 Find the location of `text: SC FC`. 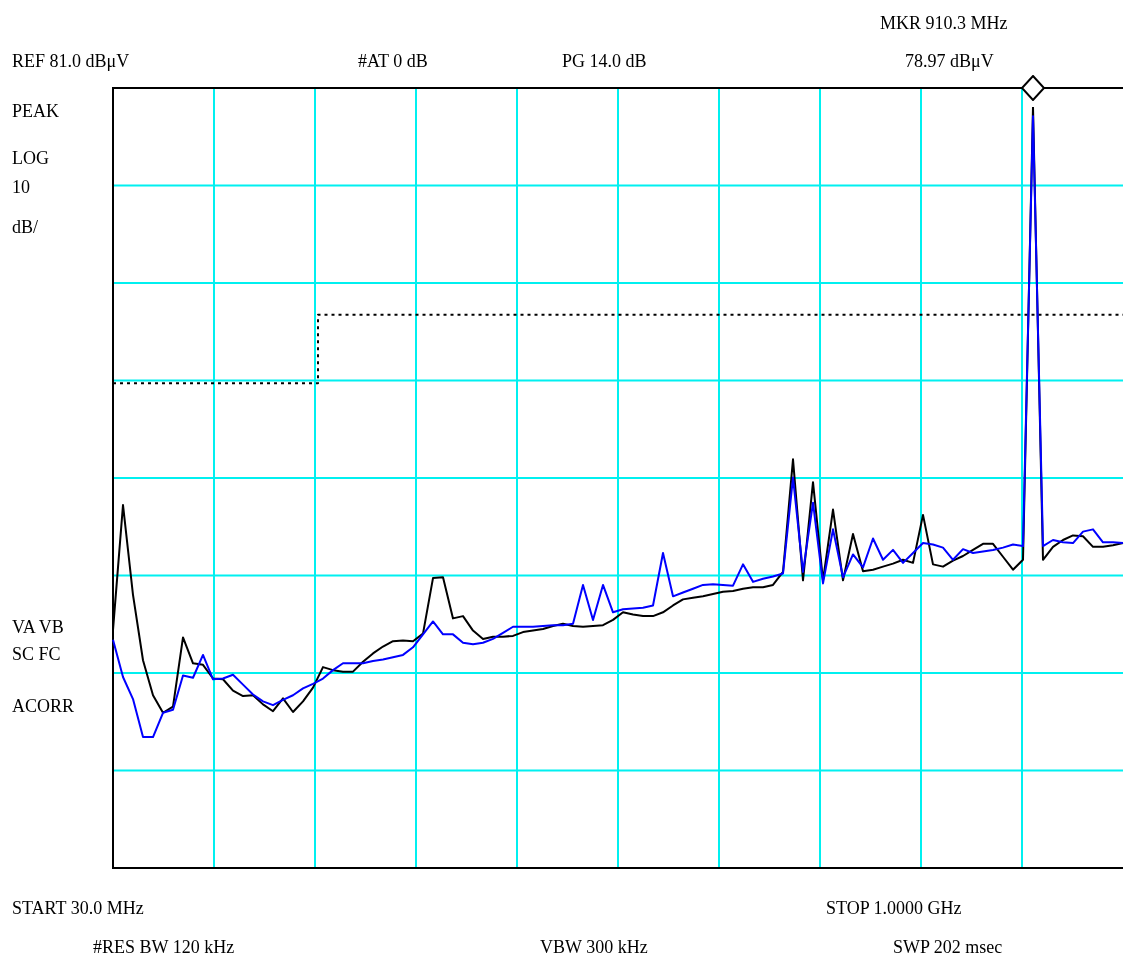

text: SC FC is located at coordinates (36, 654).